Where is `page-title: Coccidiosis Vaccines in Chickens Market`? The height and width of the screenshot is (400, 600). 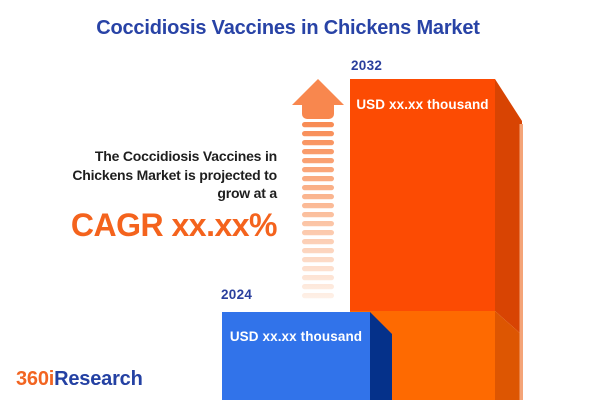
page-title: Coccidiosis Vaccines in Chickens Market is located at coordinates (288, 28).